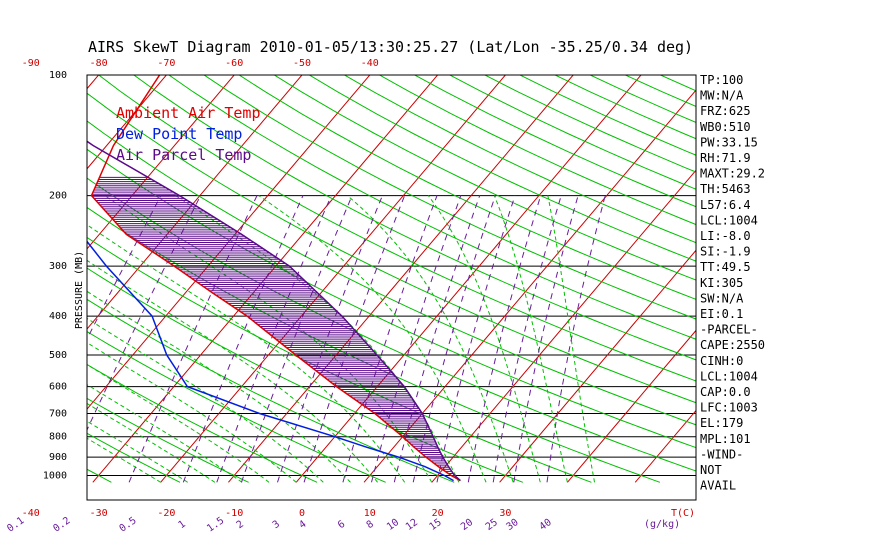 This screenshot has height=560, width=870. I want to click on bottom-temp-tick-label: -40, so click(31, 513).